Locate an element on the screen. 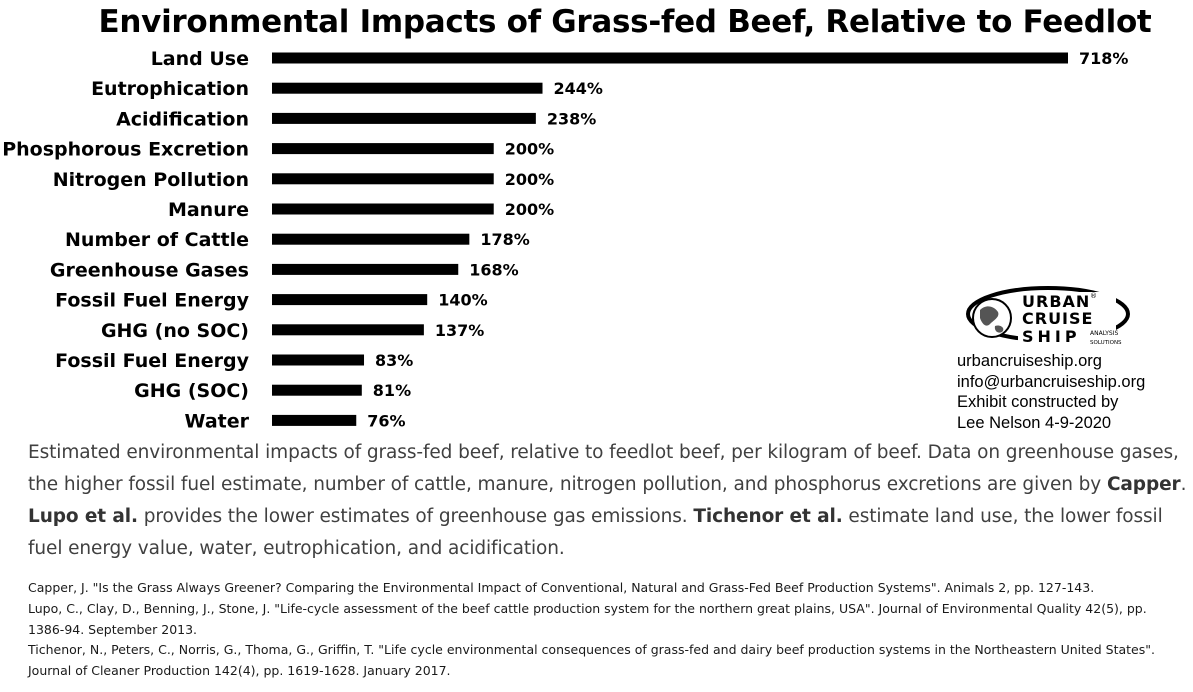  caption-source-lupo: Lupo et al. is located at coordinates (83, 516).